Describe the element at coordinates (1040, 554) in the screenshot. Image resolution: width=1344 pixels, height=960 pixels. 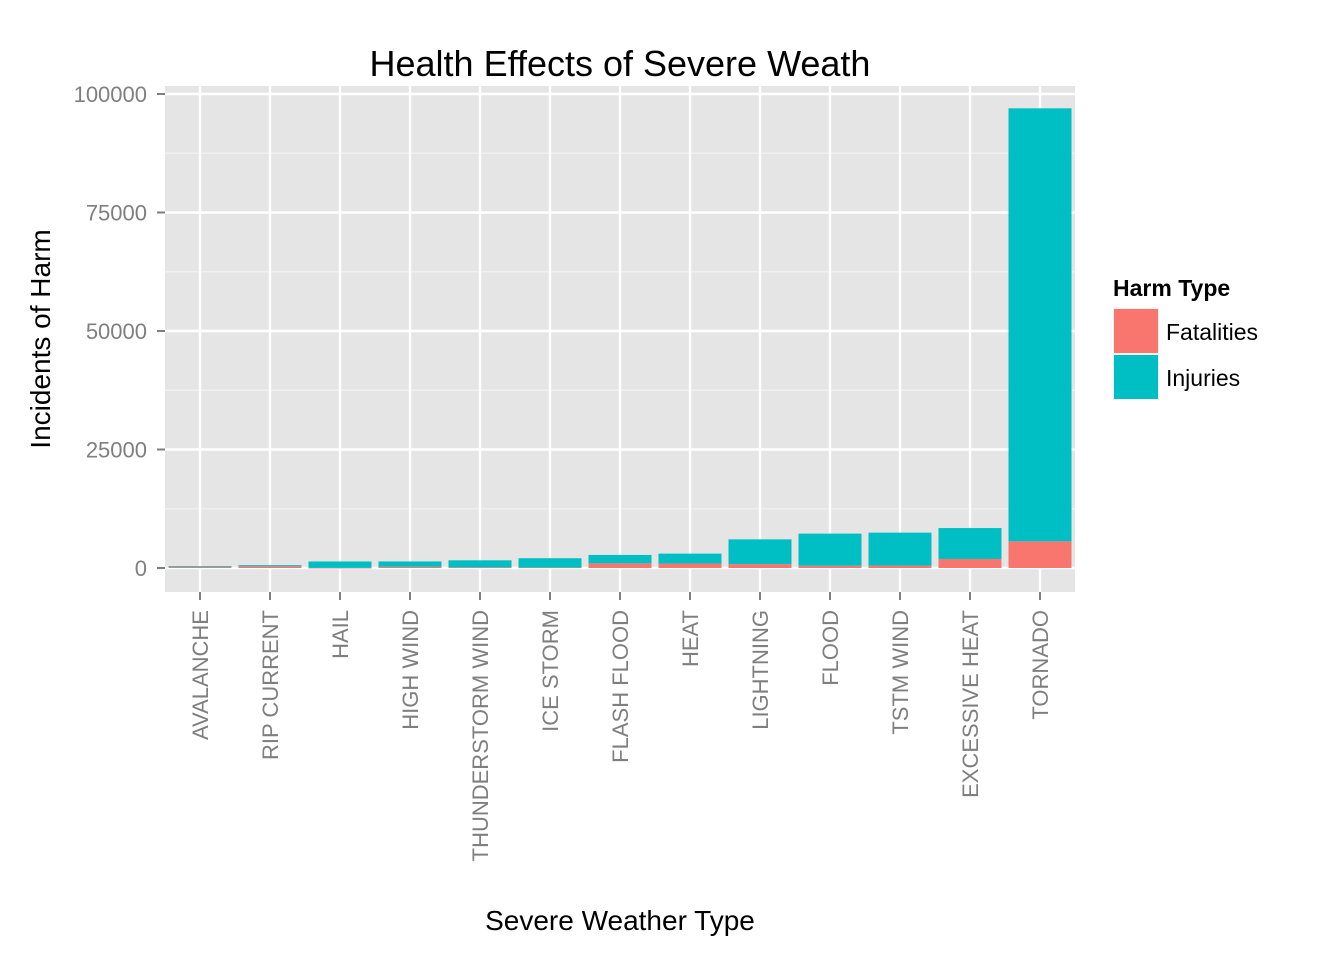
I see `bar-fatalities: TORNADO — Fatalities: 5633` at that location.